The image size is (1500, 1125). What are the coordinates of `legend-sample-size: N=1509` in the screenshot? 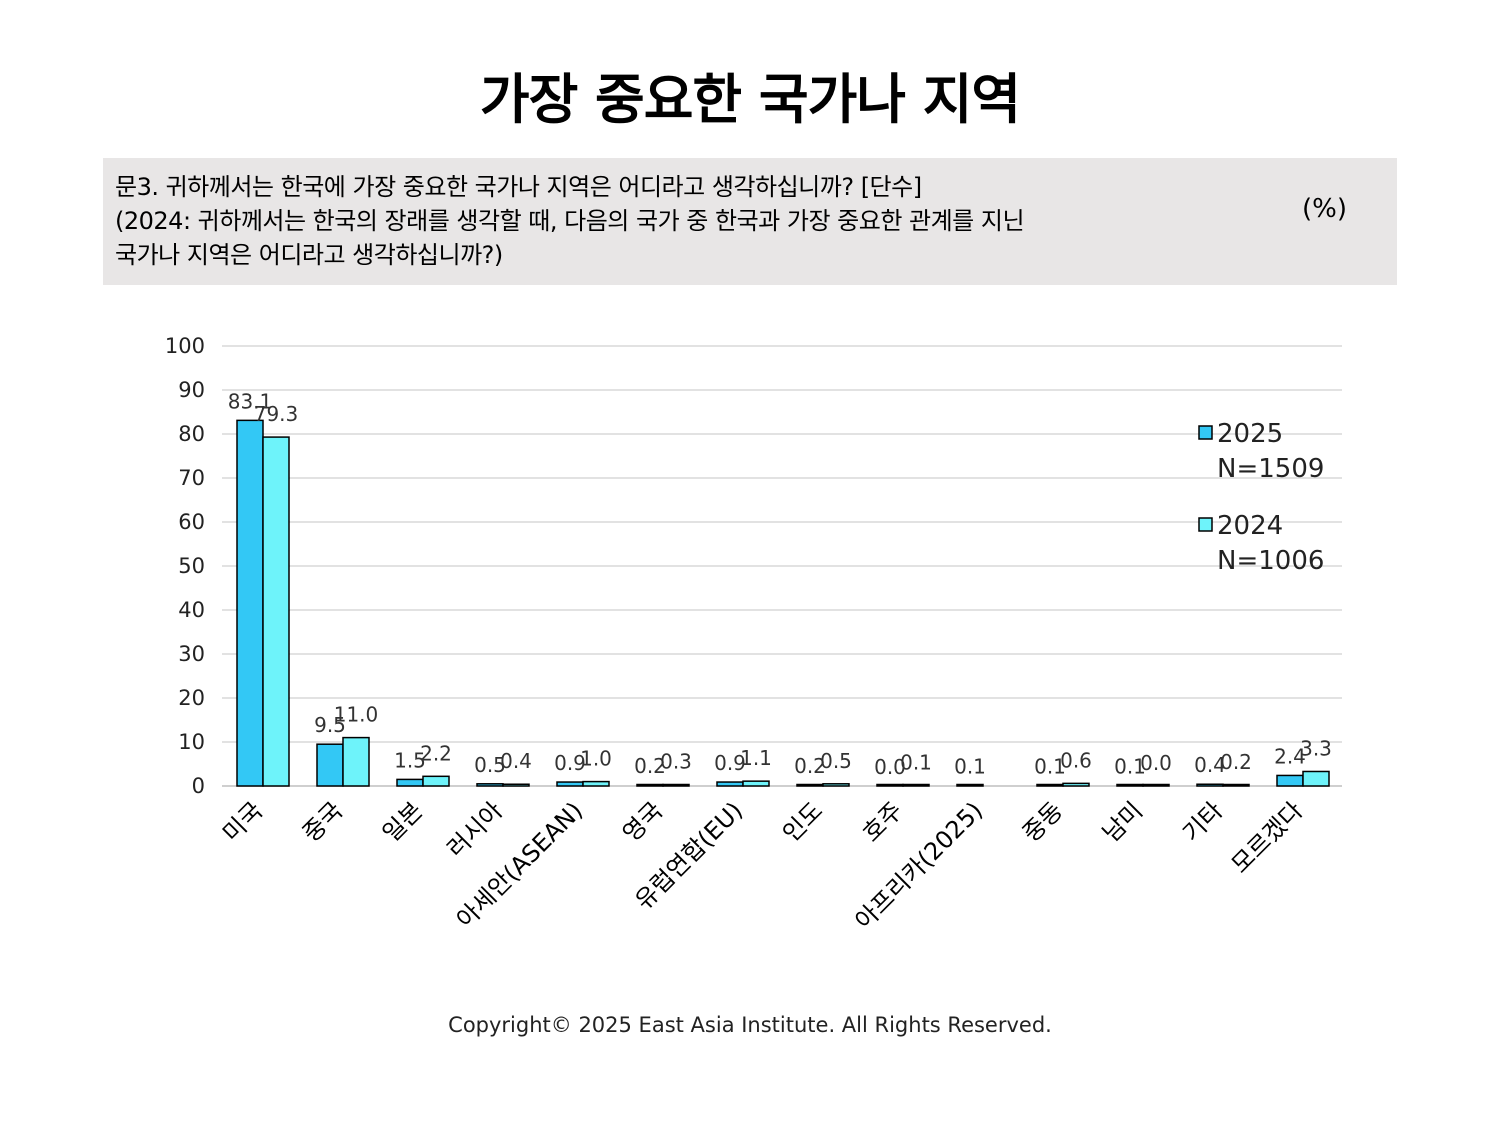 It's located at (1270, 469).